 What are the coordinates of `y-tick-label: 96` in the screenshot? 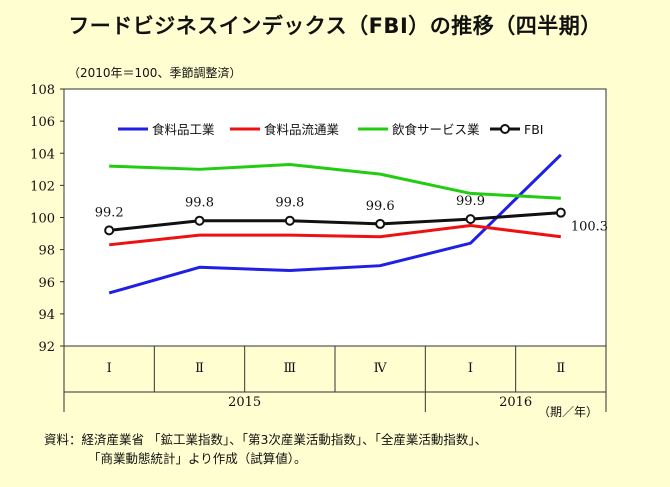 It's located at (46, 283).